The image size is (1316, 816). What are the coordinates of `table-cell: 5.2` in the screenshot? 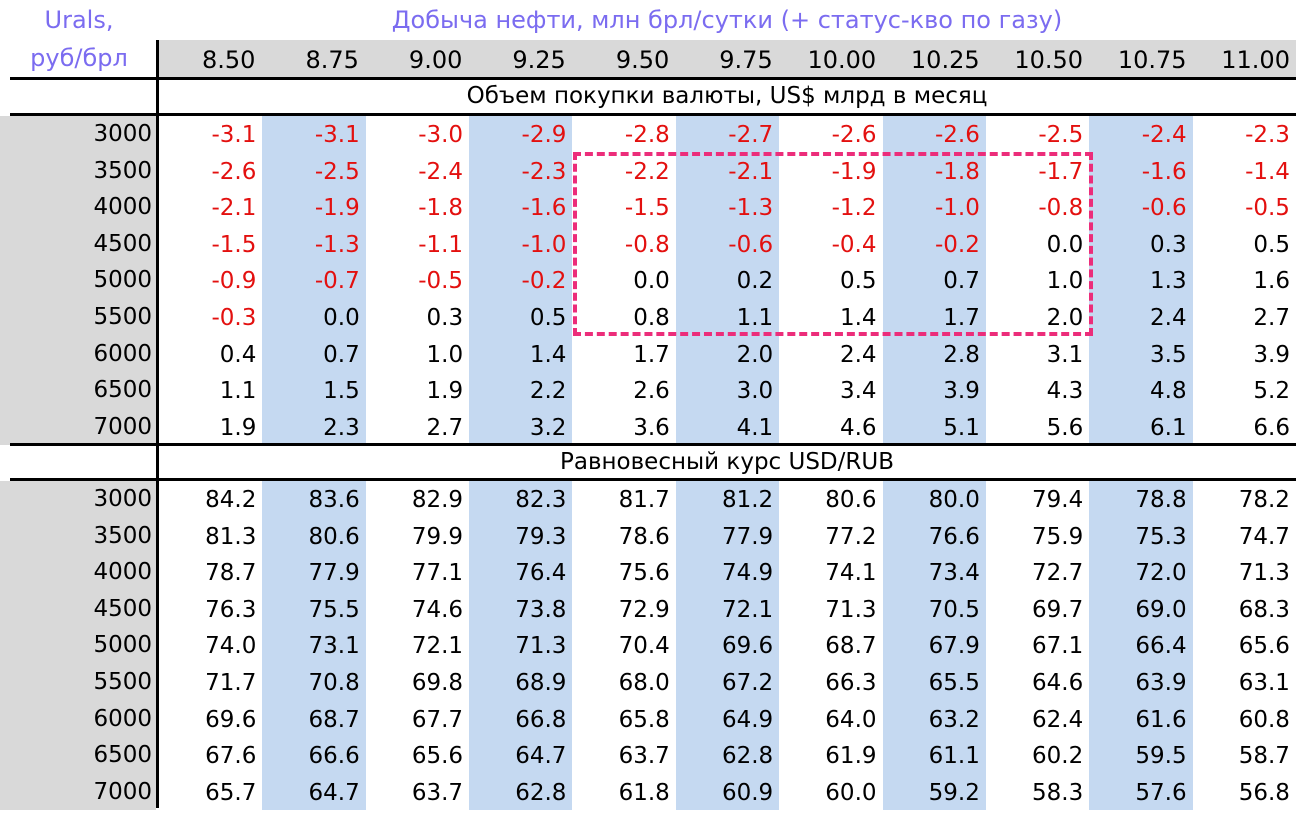 It's located at (1271, 391).